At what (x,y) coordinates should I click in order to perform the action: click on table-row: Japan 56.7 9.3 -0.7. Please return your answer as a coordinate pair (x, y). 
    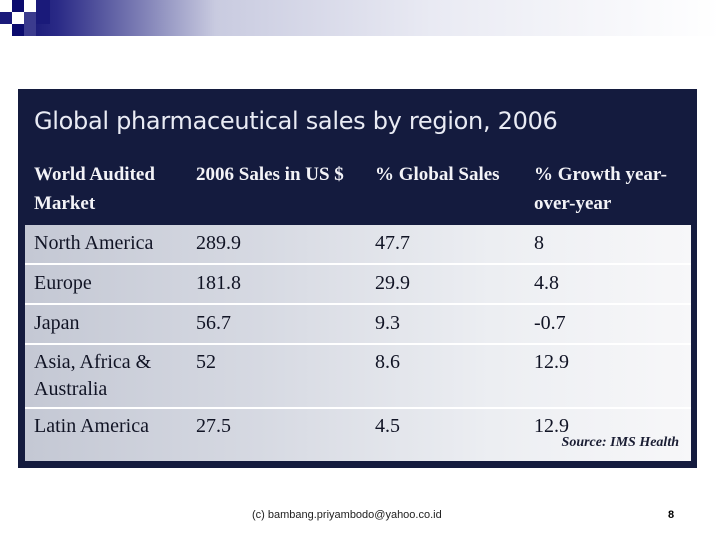
    Looking at the image, I should click on (358, 325).